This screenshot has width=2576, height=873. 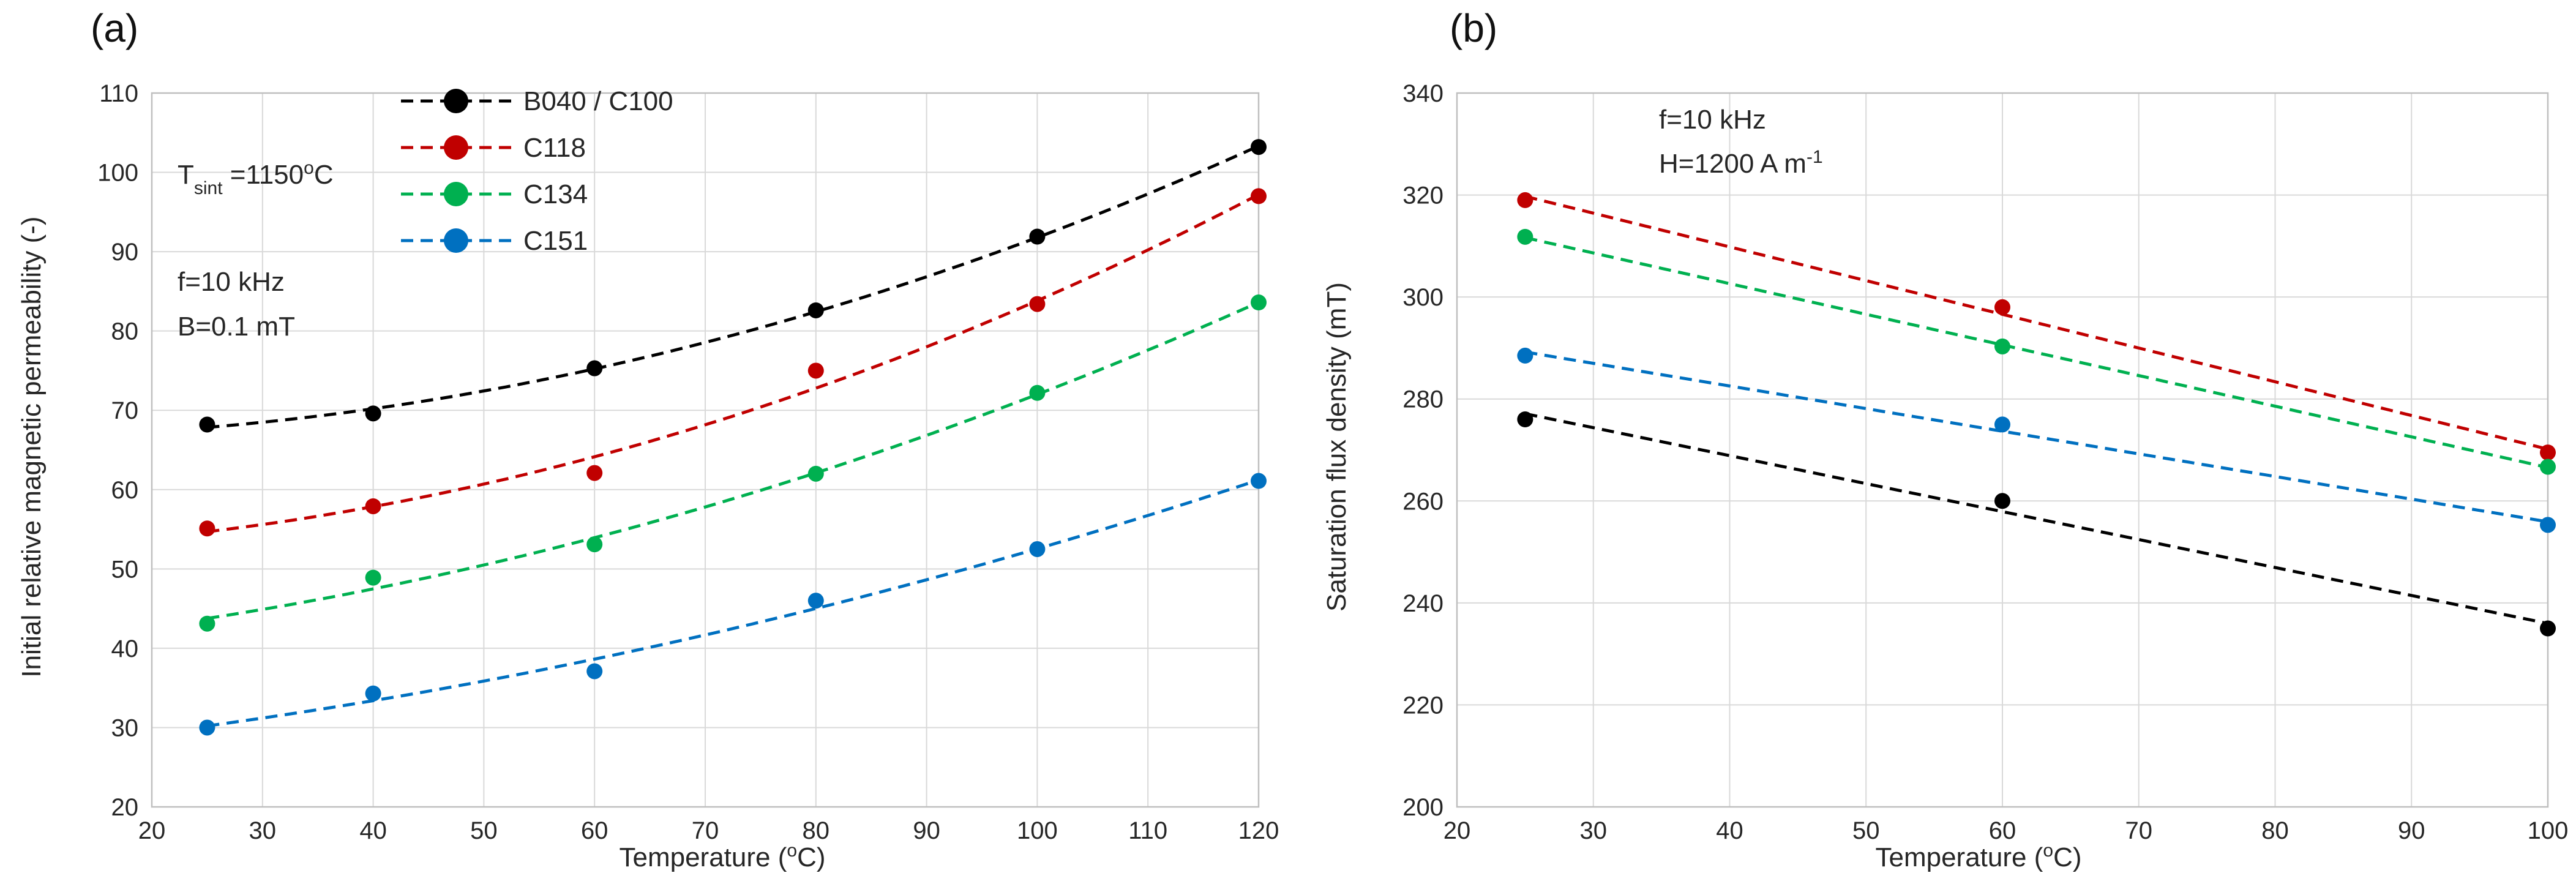 I want to click on panel-b-trendline-c118, so click(x=2036, y=323).